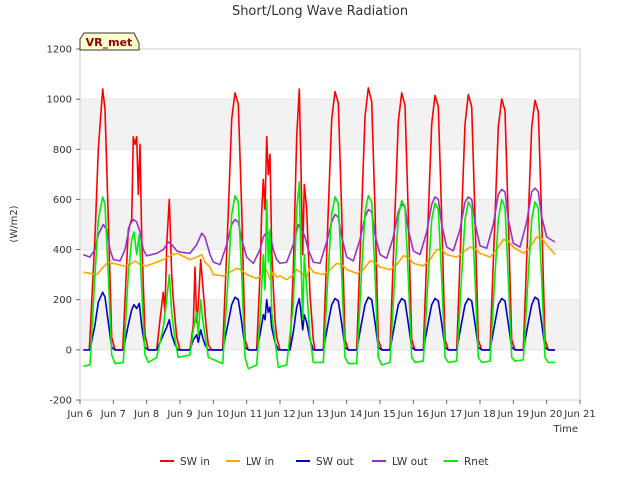  I want to click on chart-title: Short/Long Wave Radiation, so click(320, 11).